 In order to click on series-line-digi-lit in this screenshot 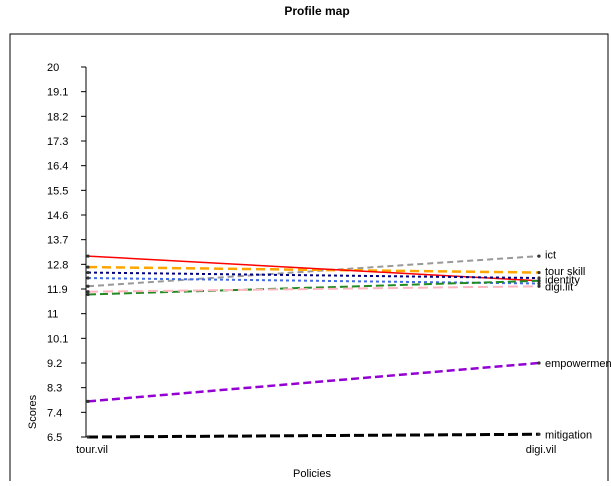, I will do `click(313, 289)`.